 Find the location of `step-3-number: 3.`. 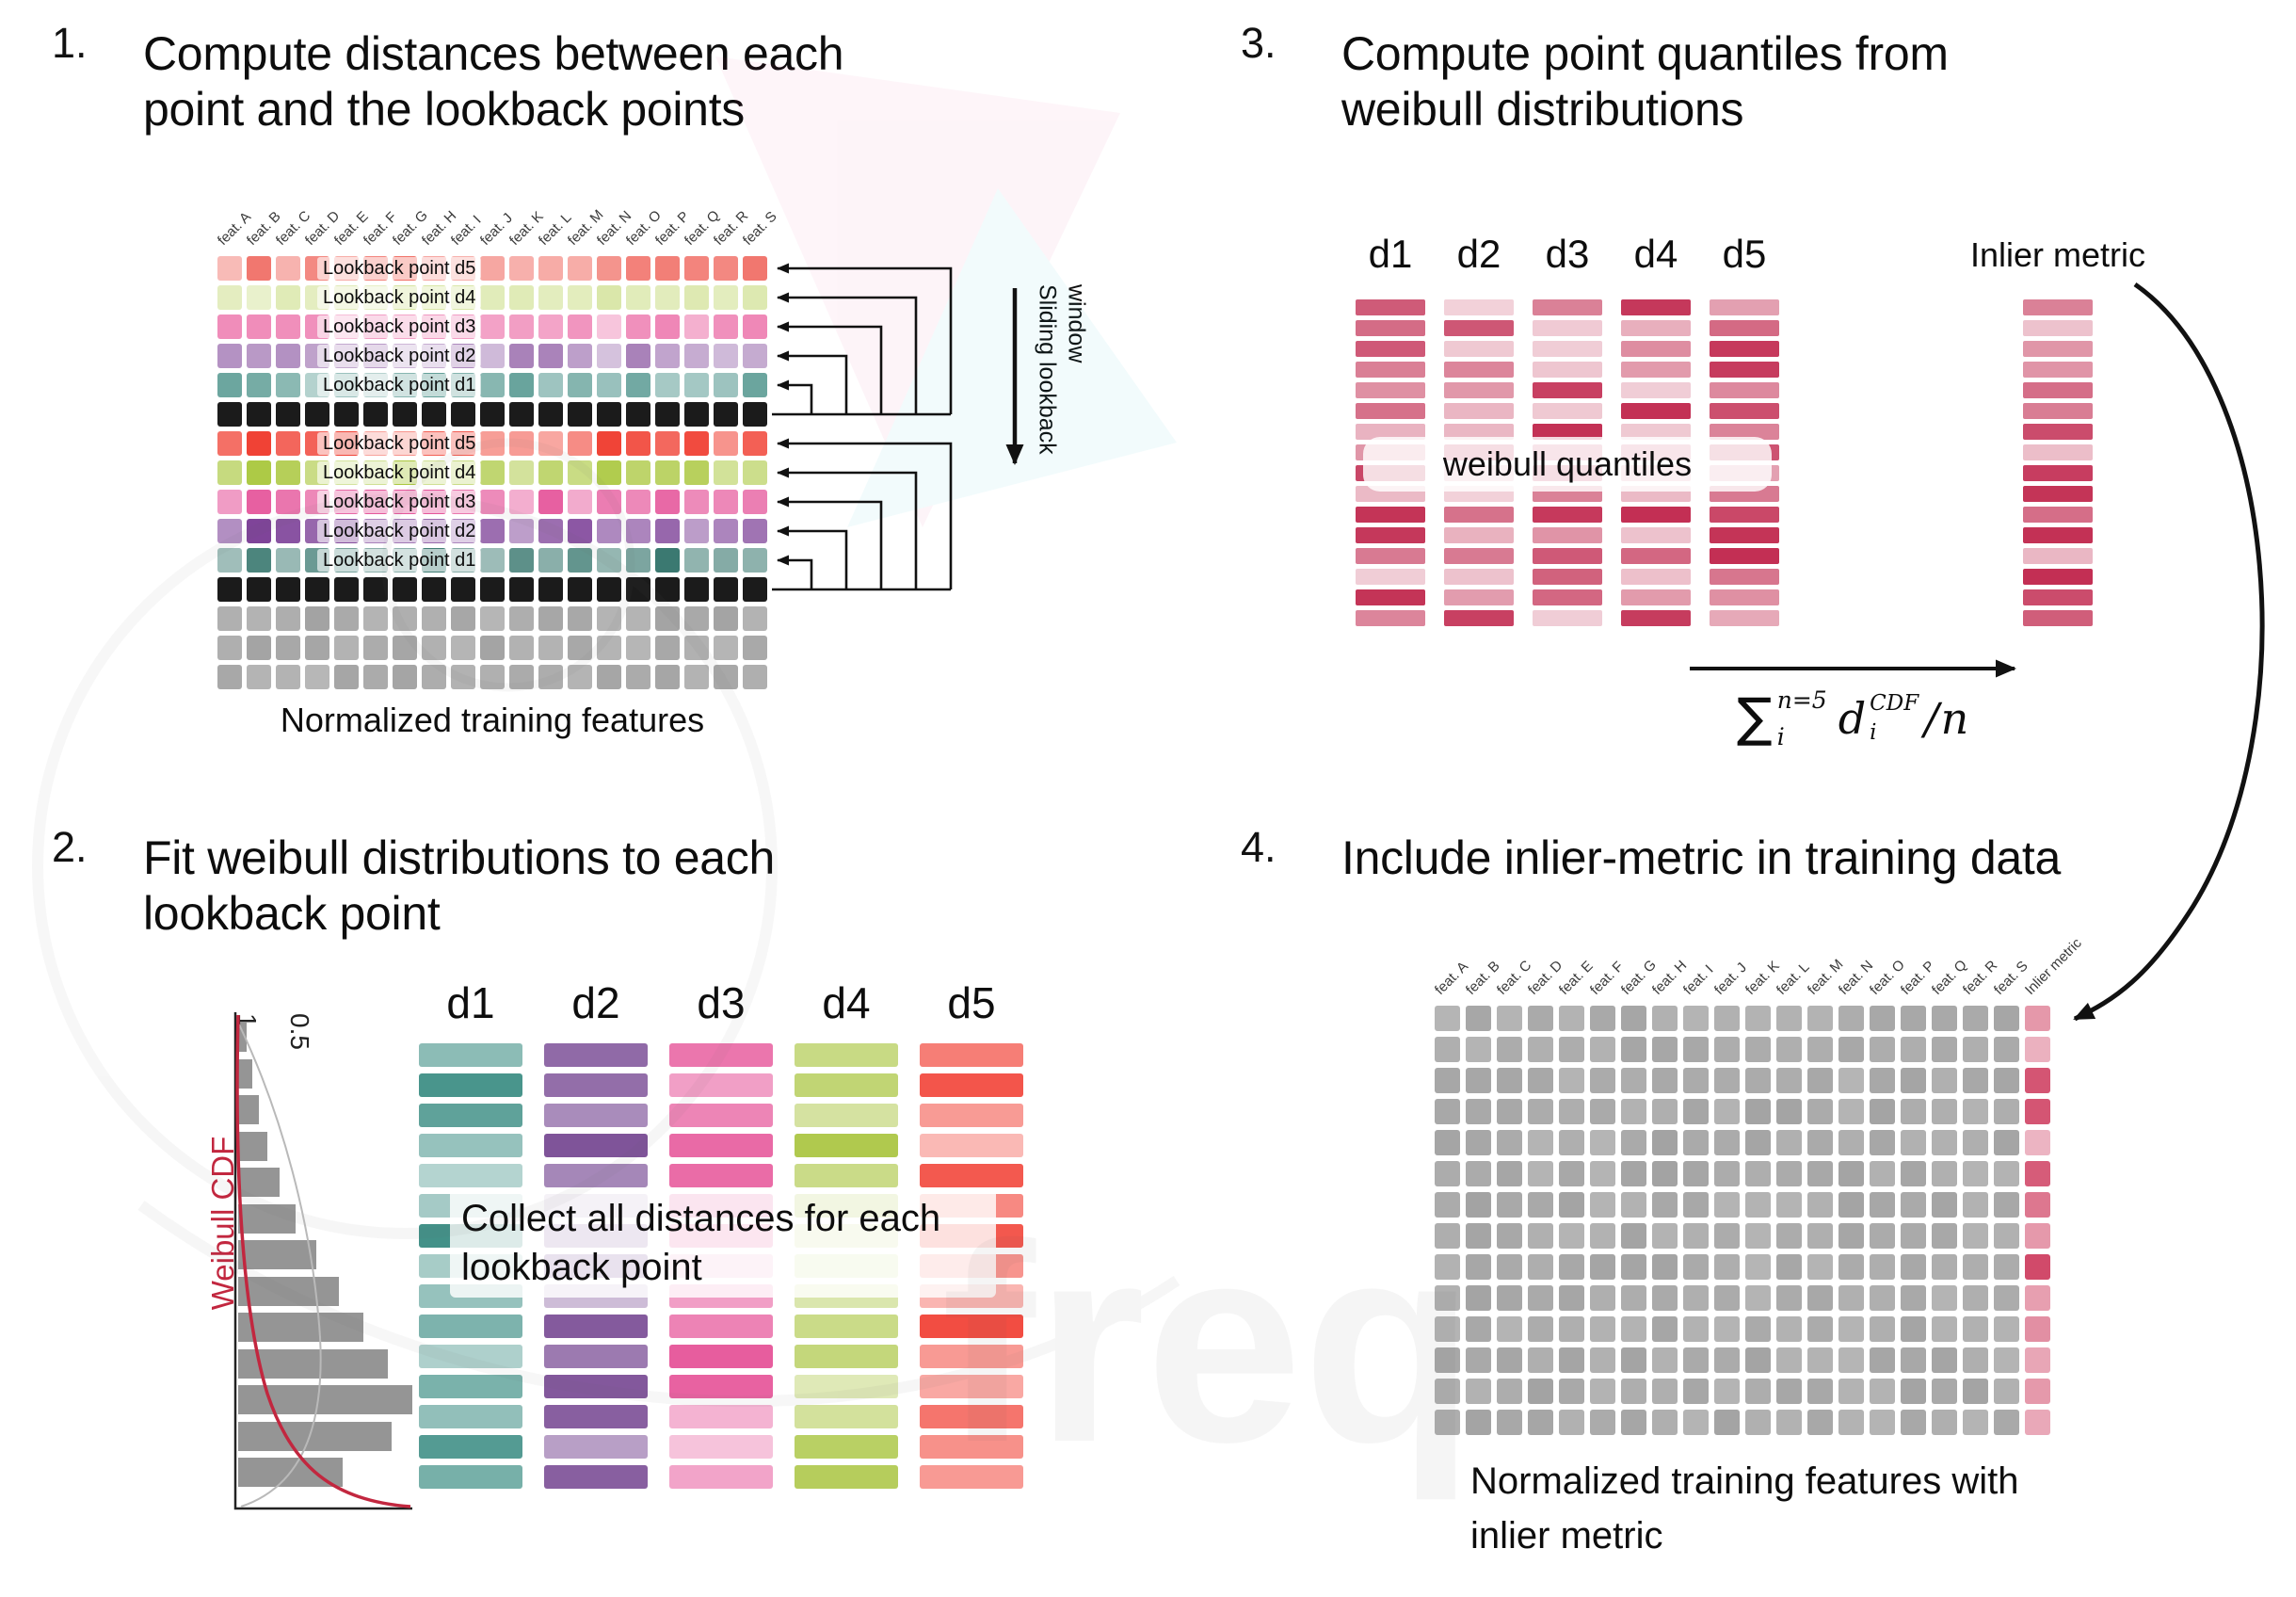

step-3-number: 3. is located at coordinates (1258, 43).